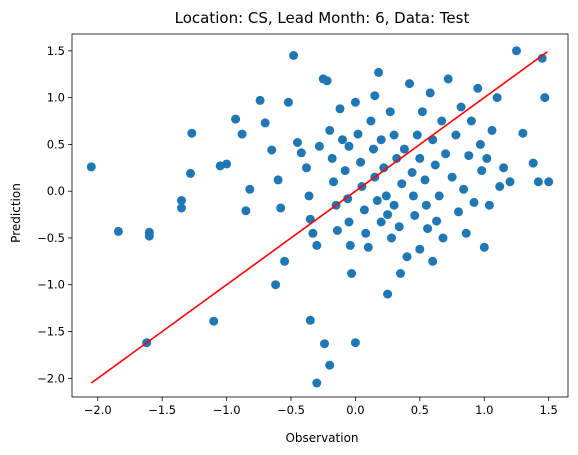  Describe the element at coordinates (56, 144) in the screenshot. I see `y-tick-label: 0.5` at that location.